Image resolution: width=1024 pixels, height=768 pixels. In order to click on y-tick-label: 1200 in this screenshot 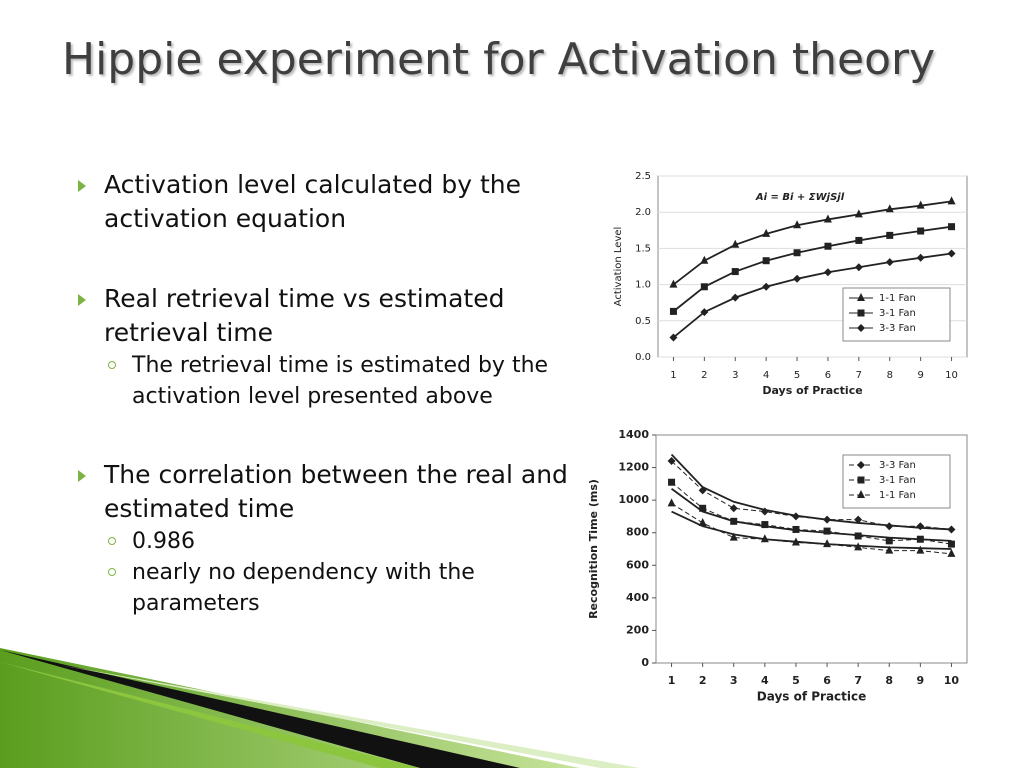, I will do `click(633, 467)`.